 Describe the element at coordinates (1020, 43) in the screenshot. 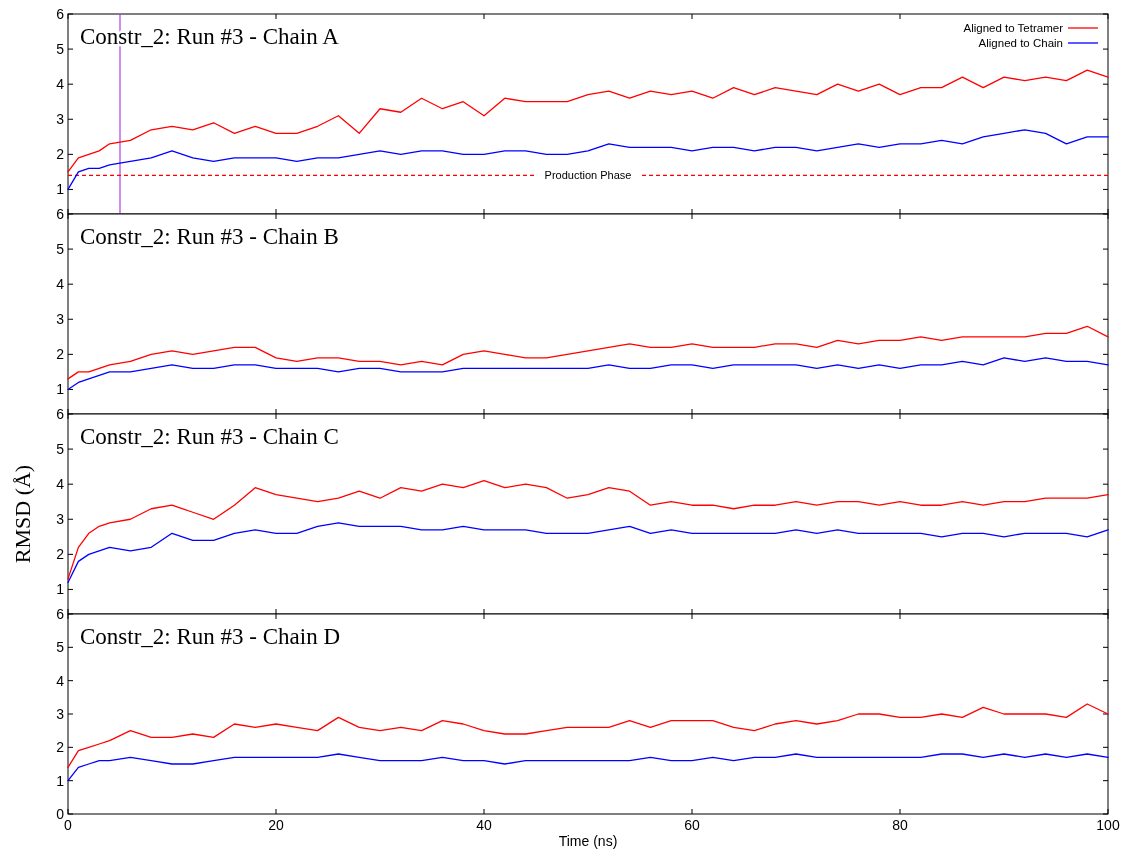

I see `legend-label: Aligned to Chain` at that location.